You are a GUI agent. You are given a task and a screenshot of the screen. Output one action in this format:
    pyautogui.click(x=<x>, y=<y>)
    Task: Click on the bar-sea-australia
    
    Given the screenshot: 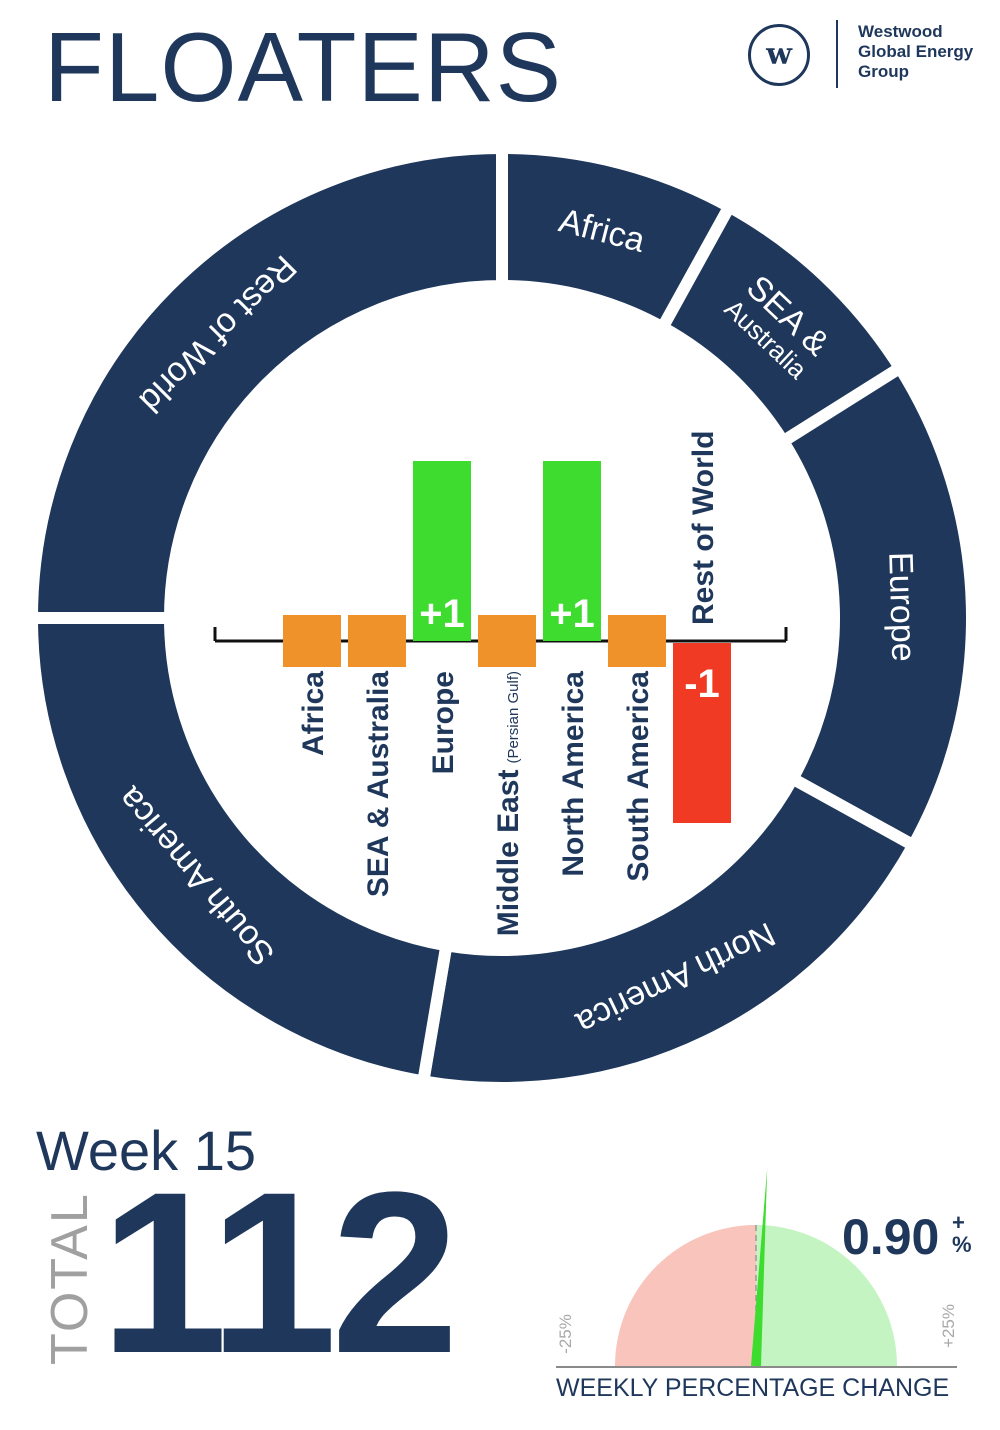 What is the action you would take?
    pyautogui.click(x=377, y=641)
    